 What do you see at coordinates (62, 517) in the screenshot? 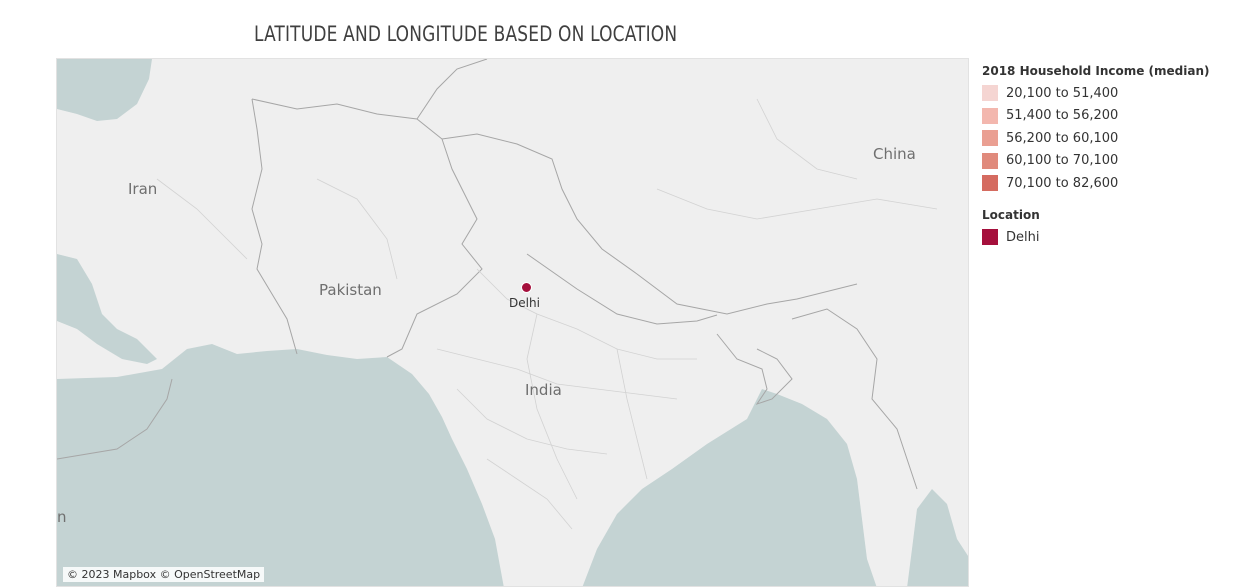
I see `map-label-edge-fragment: n` at bounding box center [62, 517].